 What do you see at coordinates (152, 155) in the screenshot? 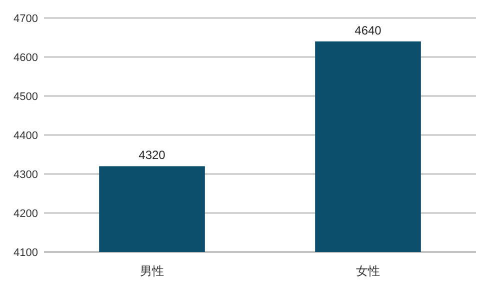
I see `data-label: 4320` at bounding box center [152, 155].